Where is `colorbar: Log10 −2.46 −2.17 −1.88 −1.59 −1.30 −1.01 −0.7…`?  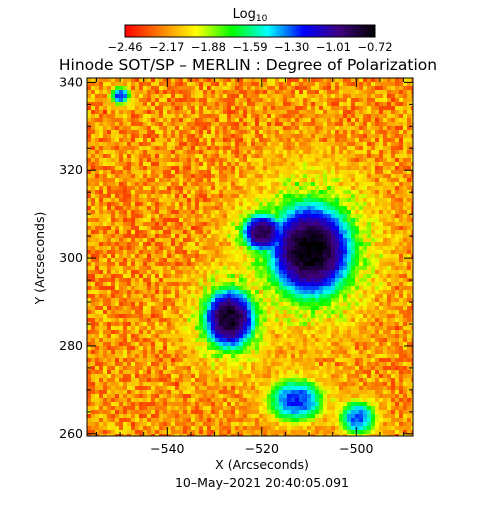
colorbar: Log10 −2.46 −2.17 −1.88 −1.59 −1.30 −1.01 −0.7… is located at coordinates (249, 30).